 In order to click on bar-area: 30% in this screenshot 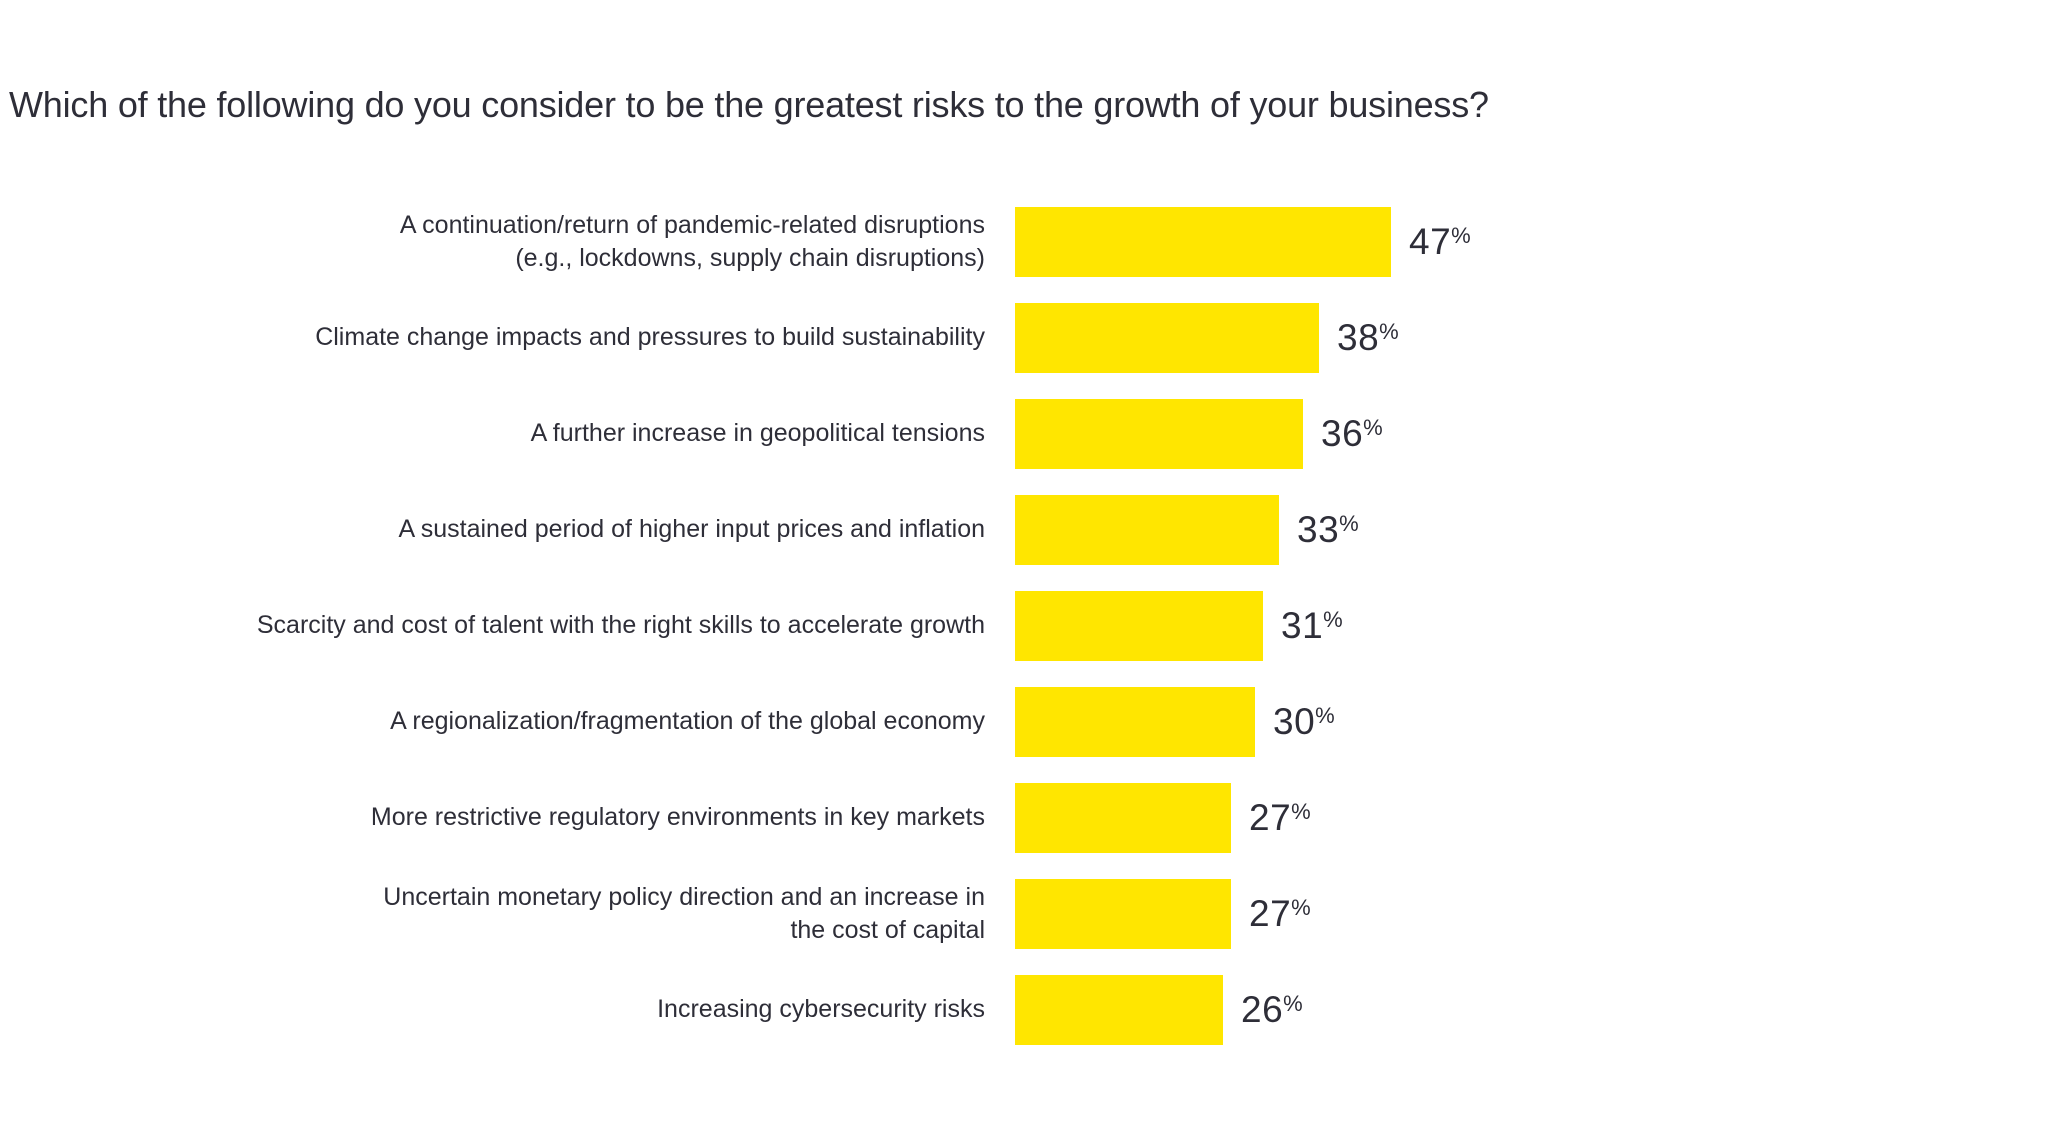, I will do `click(1531, 722)`.